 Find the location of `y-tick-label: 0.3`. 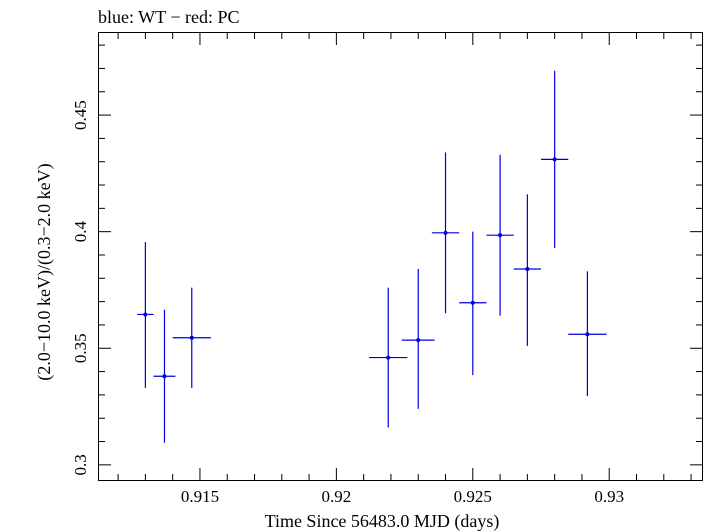

y-tick-label: 0.3 is located at coordinates (80, 464).